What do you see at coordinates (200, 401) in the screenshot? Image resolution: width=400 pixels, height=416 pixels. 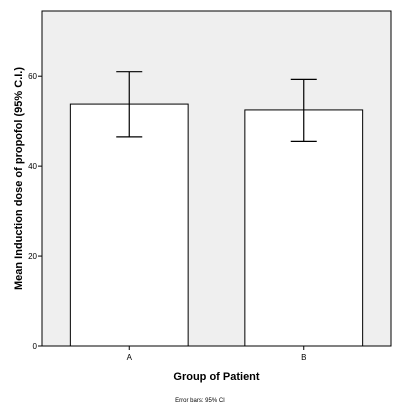 I see `error-bars-footnote: Error bars: 95% CI` at bounding box center [200, 401].